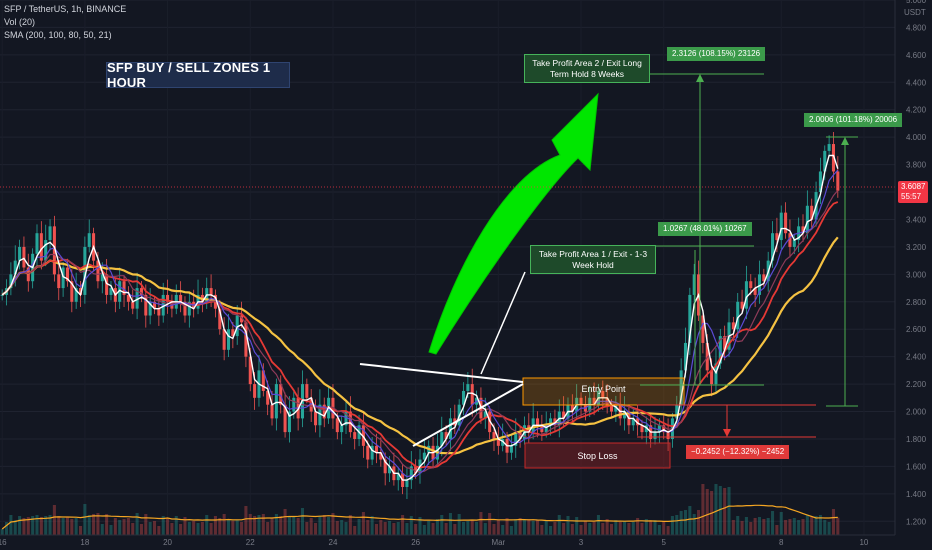 The height and width of the screenshot is (550, 932). What do you see at coordinates (916, 329) in the screenshot?
I see `price-tick-label: 2.600` at bounding box center [916, 329].